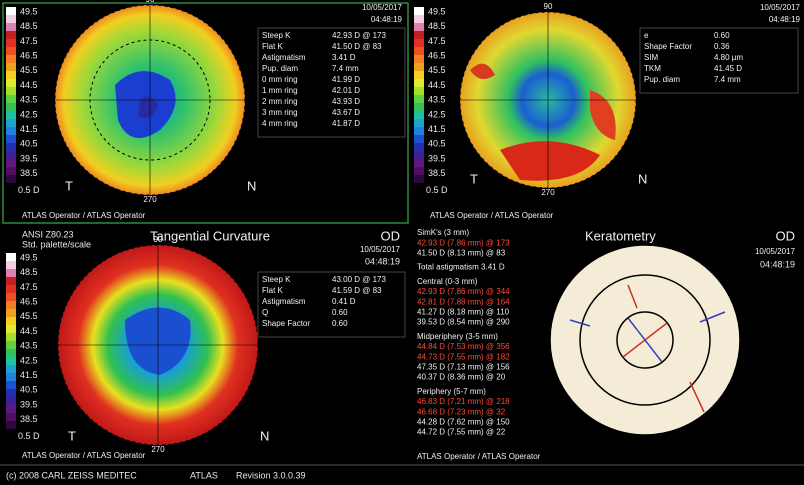 This screenshot has height=485, width=804. Describe the element at coordinates (463, 356) in the screenshot. I see `keratometry-line: 44.73 D (7.55 mm) @ 182` at that location.